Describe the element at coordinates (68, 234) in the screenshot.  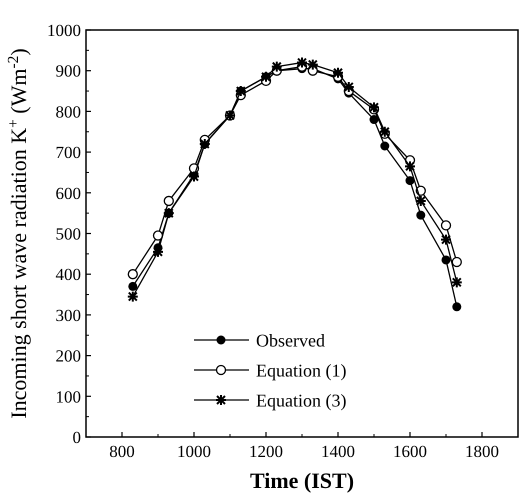
I see `y-tick-label: 500` at that location.